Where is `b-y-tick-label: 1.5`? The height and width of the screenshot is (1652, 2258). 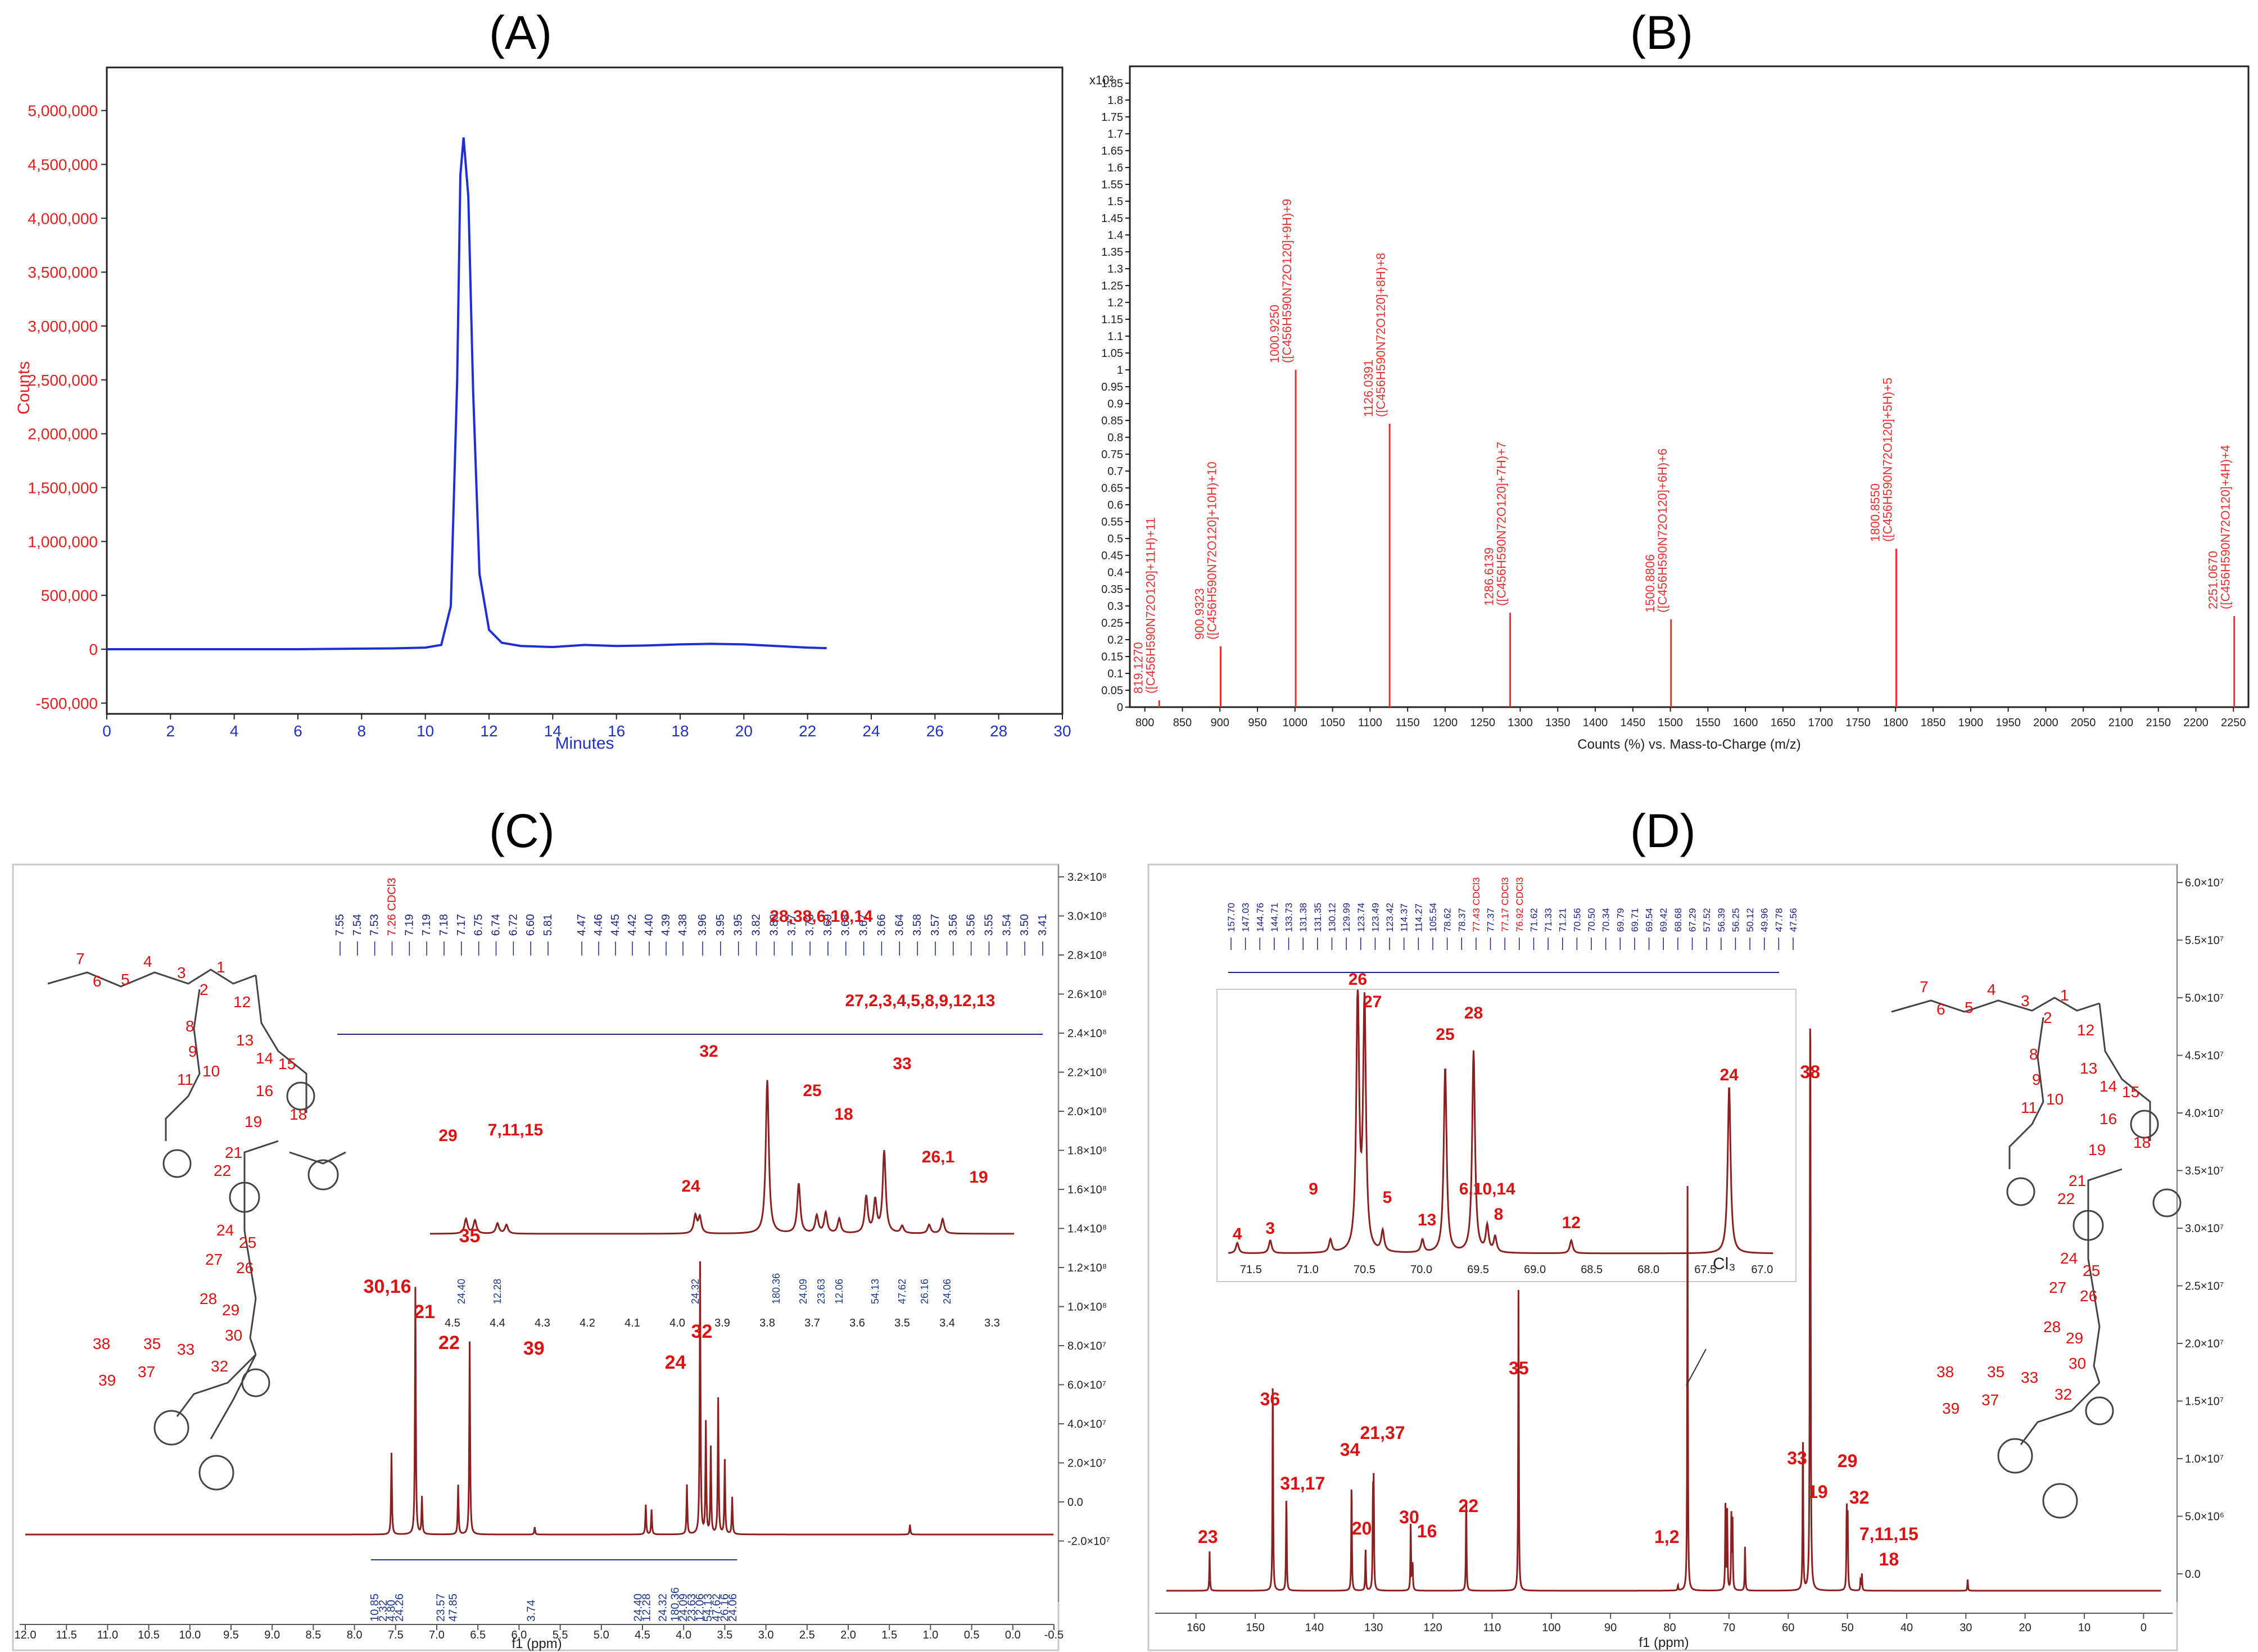 b-y-tick-label: 1.5 is located at coordinates (1115, 202).